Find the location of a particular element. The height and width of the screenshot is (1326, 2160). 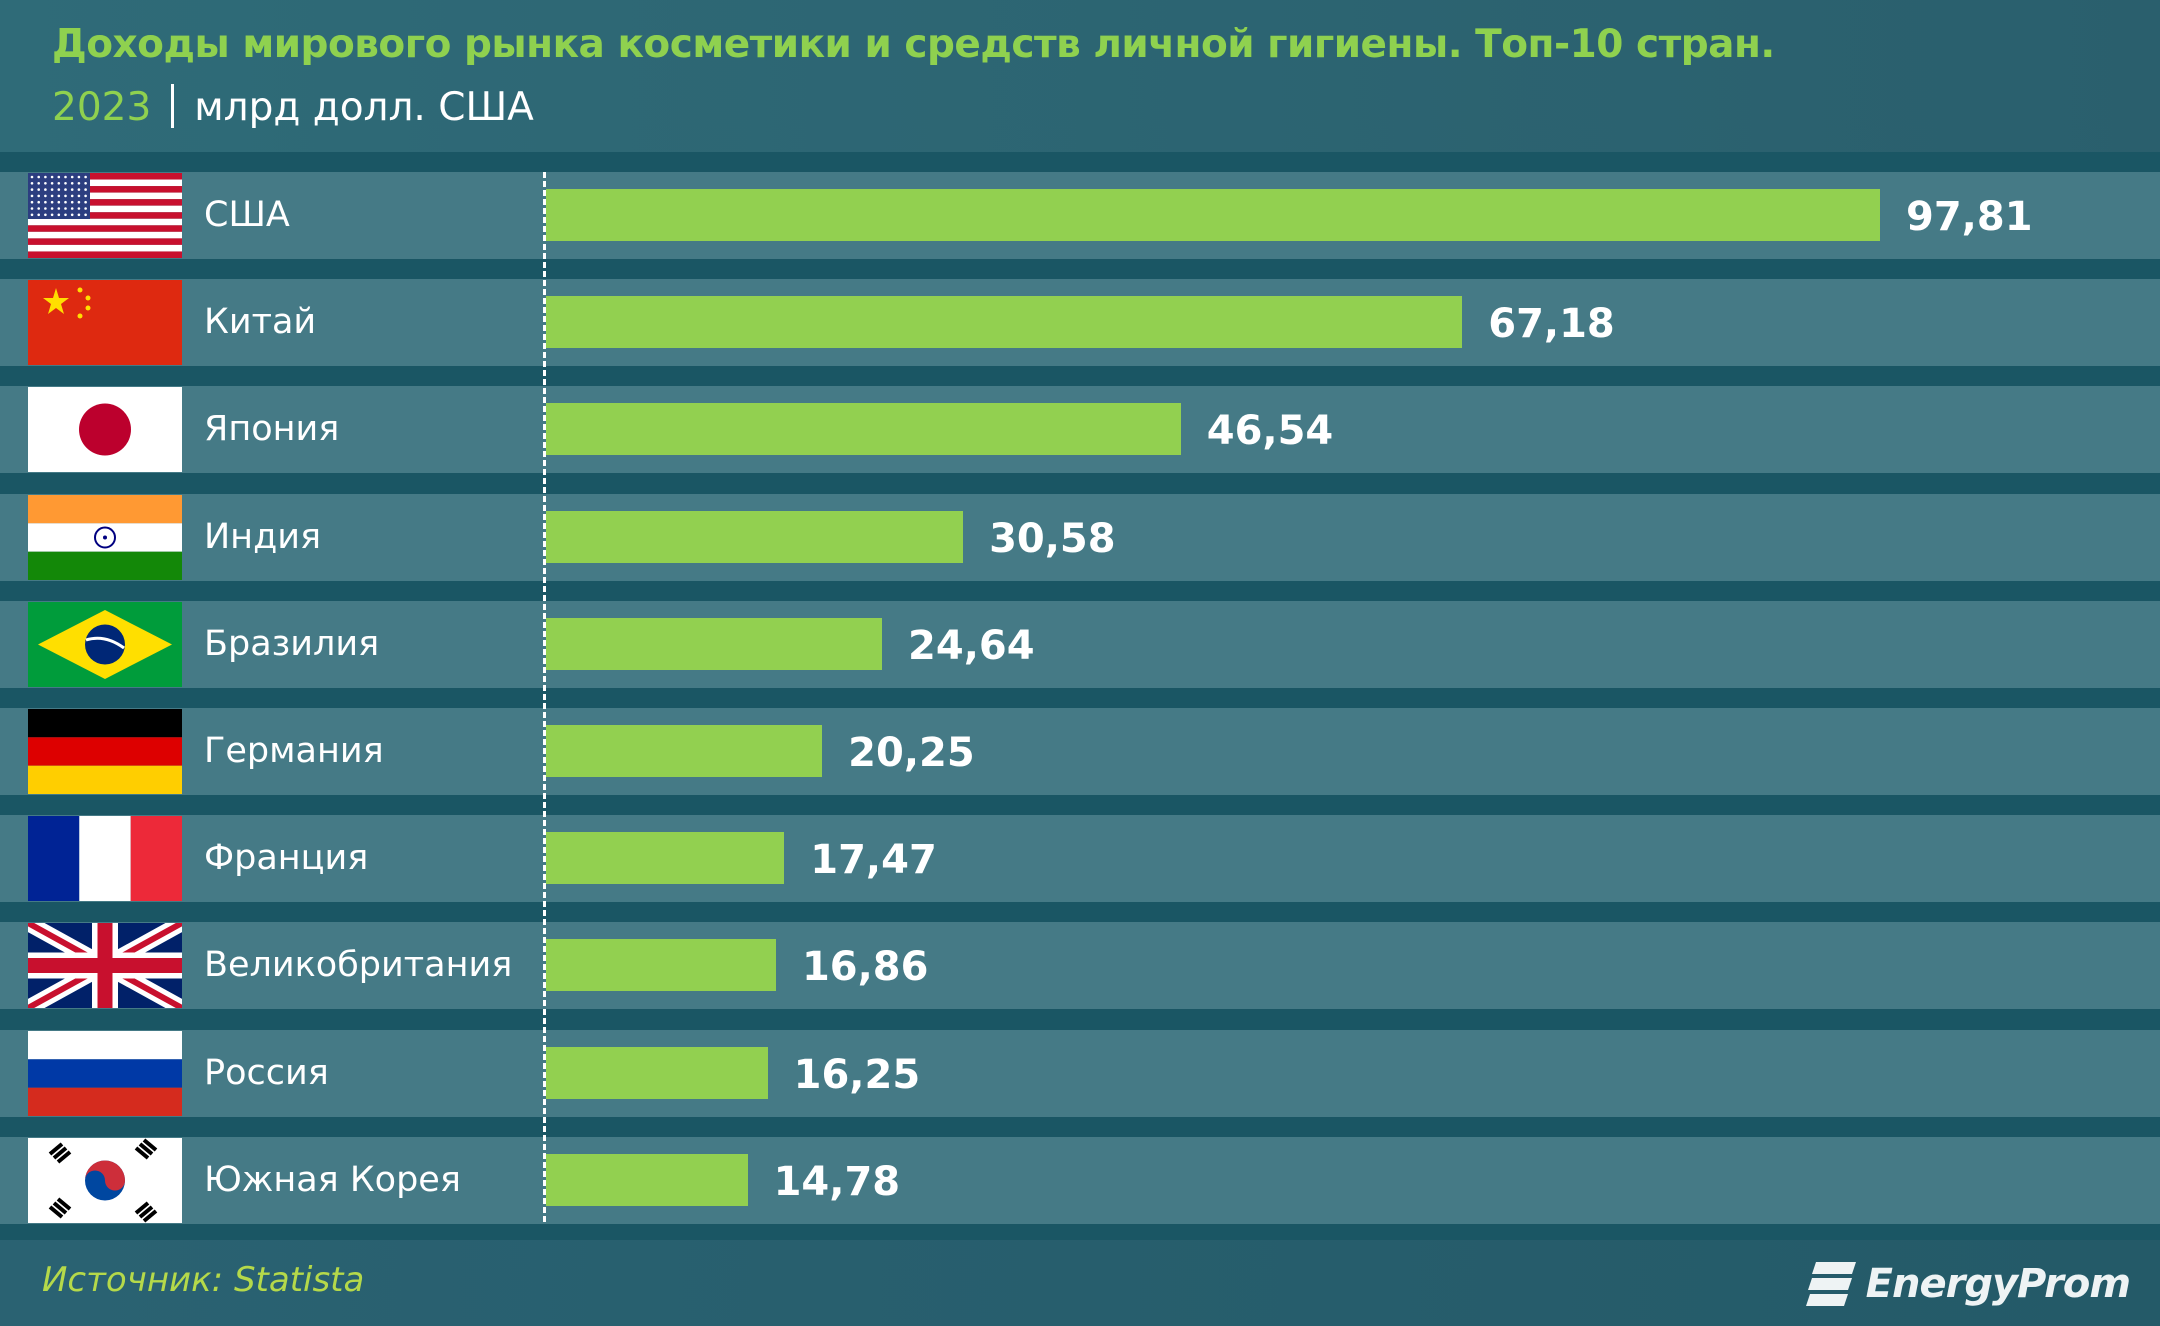

logo: EnergyProm is located at coordinates (1968, 1284).